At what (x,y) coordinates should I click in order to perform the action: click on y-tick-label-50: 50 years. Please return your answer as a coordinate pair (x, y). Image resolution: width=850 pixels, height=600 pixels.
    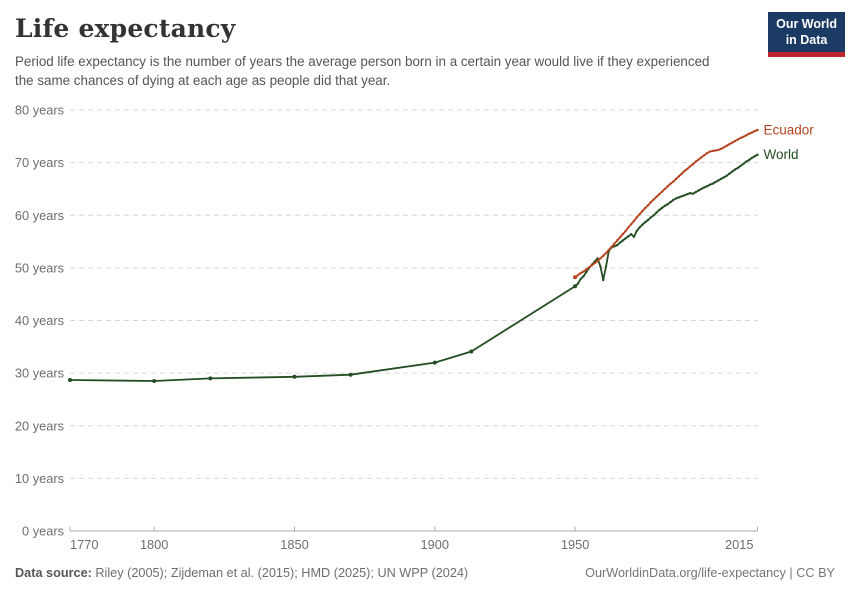
    Looking at the image, I should click on (39, 267).